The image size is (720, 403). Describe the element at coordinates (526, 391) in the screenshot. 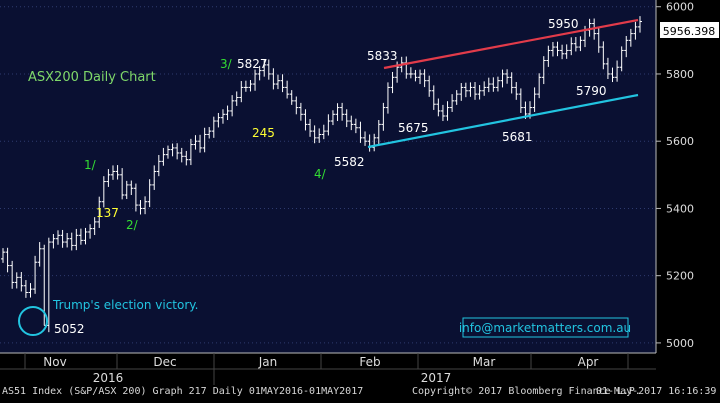

I see `footer-copyright: Copyright© 2017 Bloomberg Finance L.P.` at that location.